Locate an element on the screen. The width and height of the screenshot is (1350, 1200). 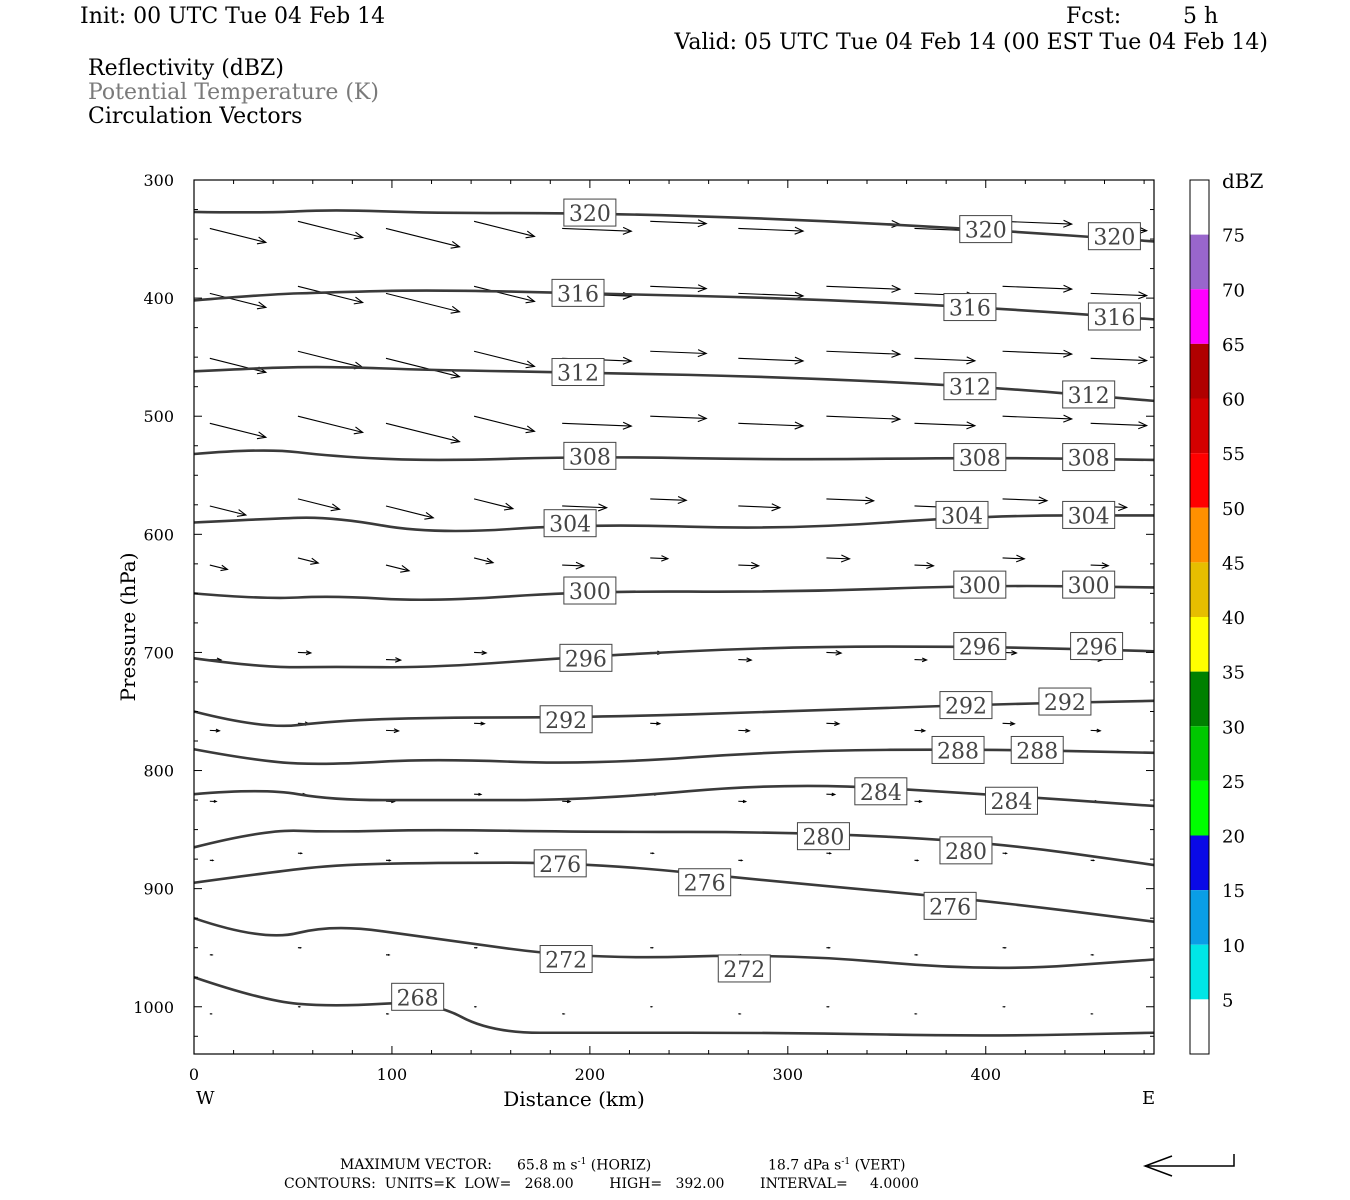
contour-label: 296 is located at coordinates (586, 659).